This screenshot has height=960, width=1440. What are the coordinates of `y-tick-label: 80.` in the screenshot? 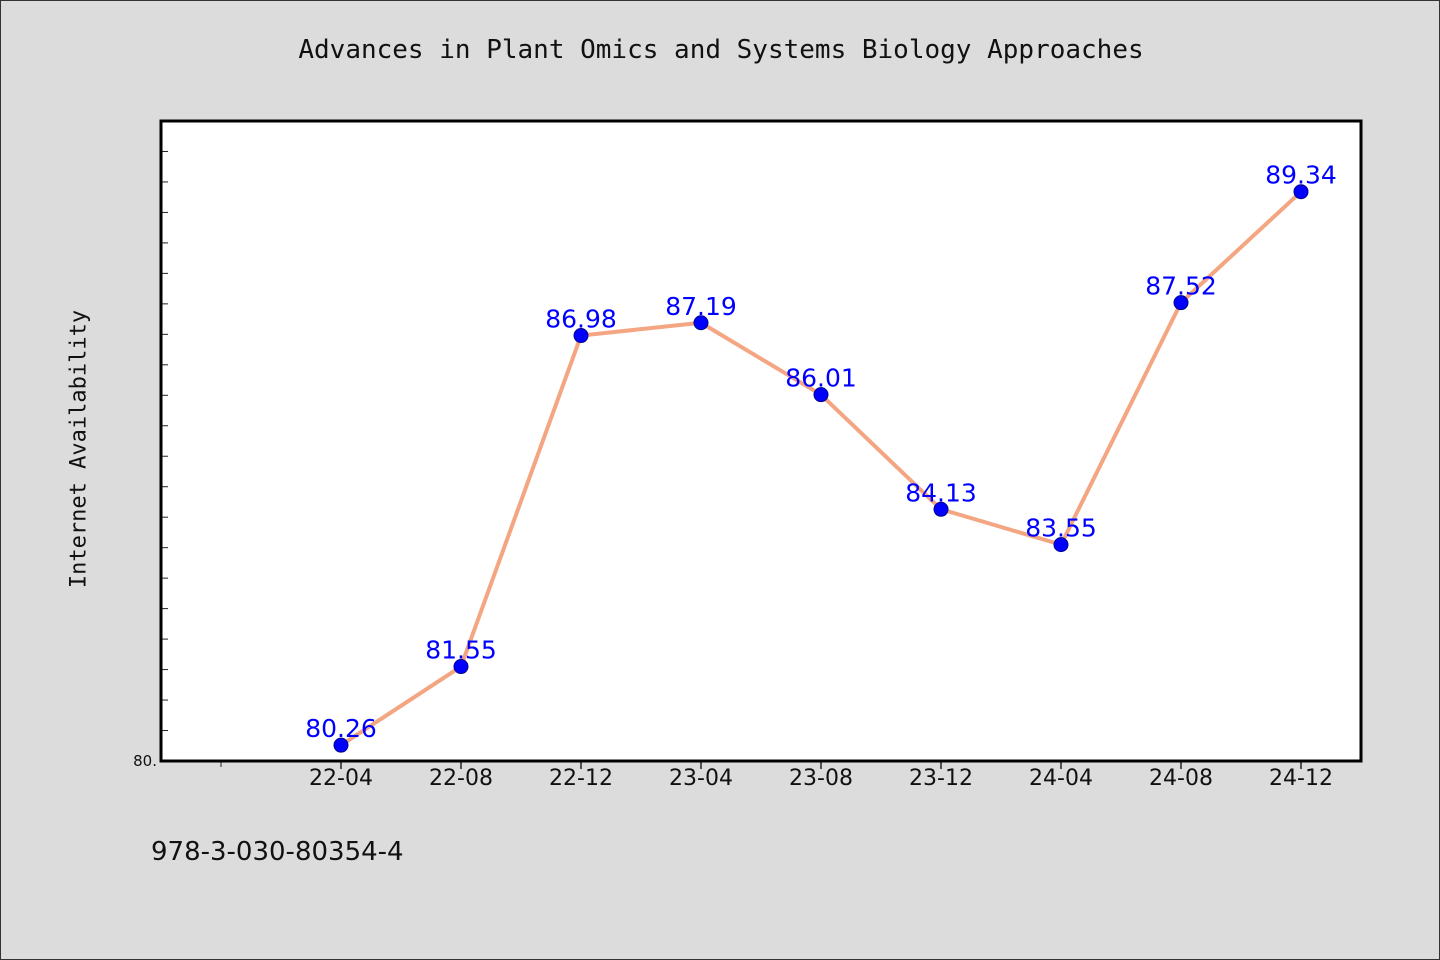 It's located at (145, 761).